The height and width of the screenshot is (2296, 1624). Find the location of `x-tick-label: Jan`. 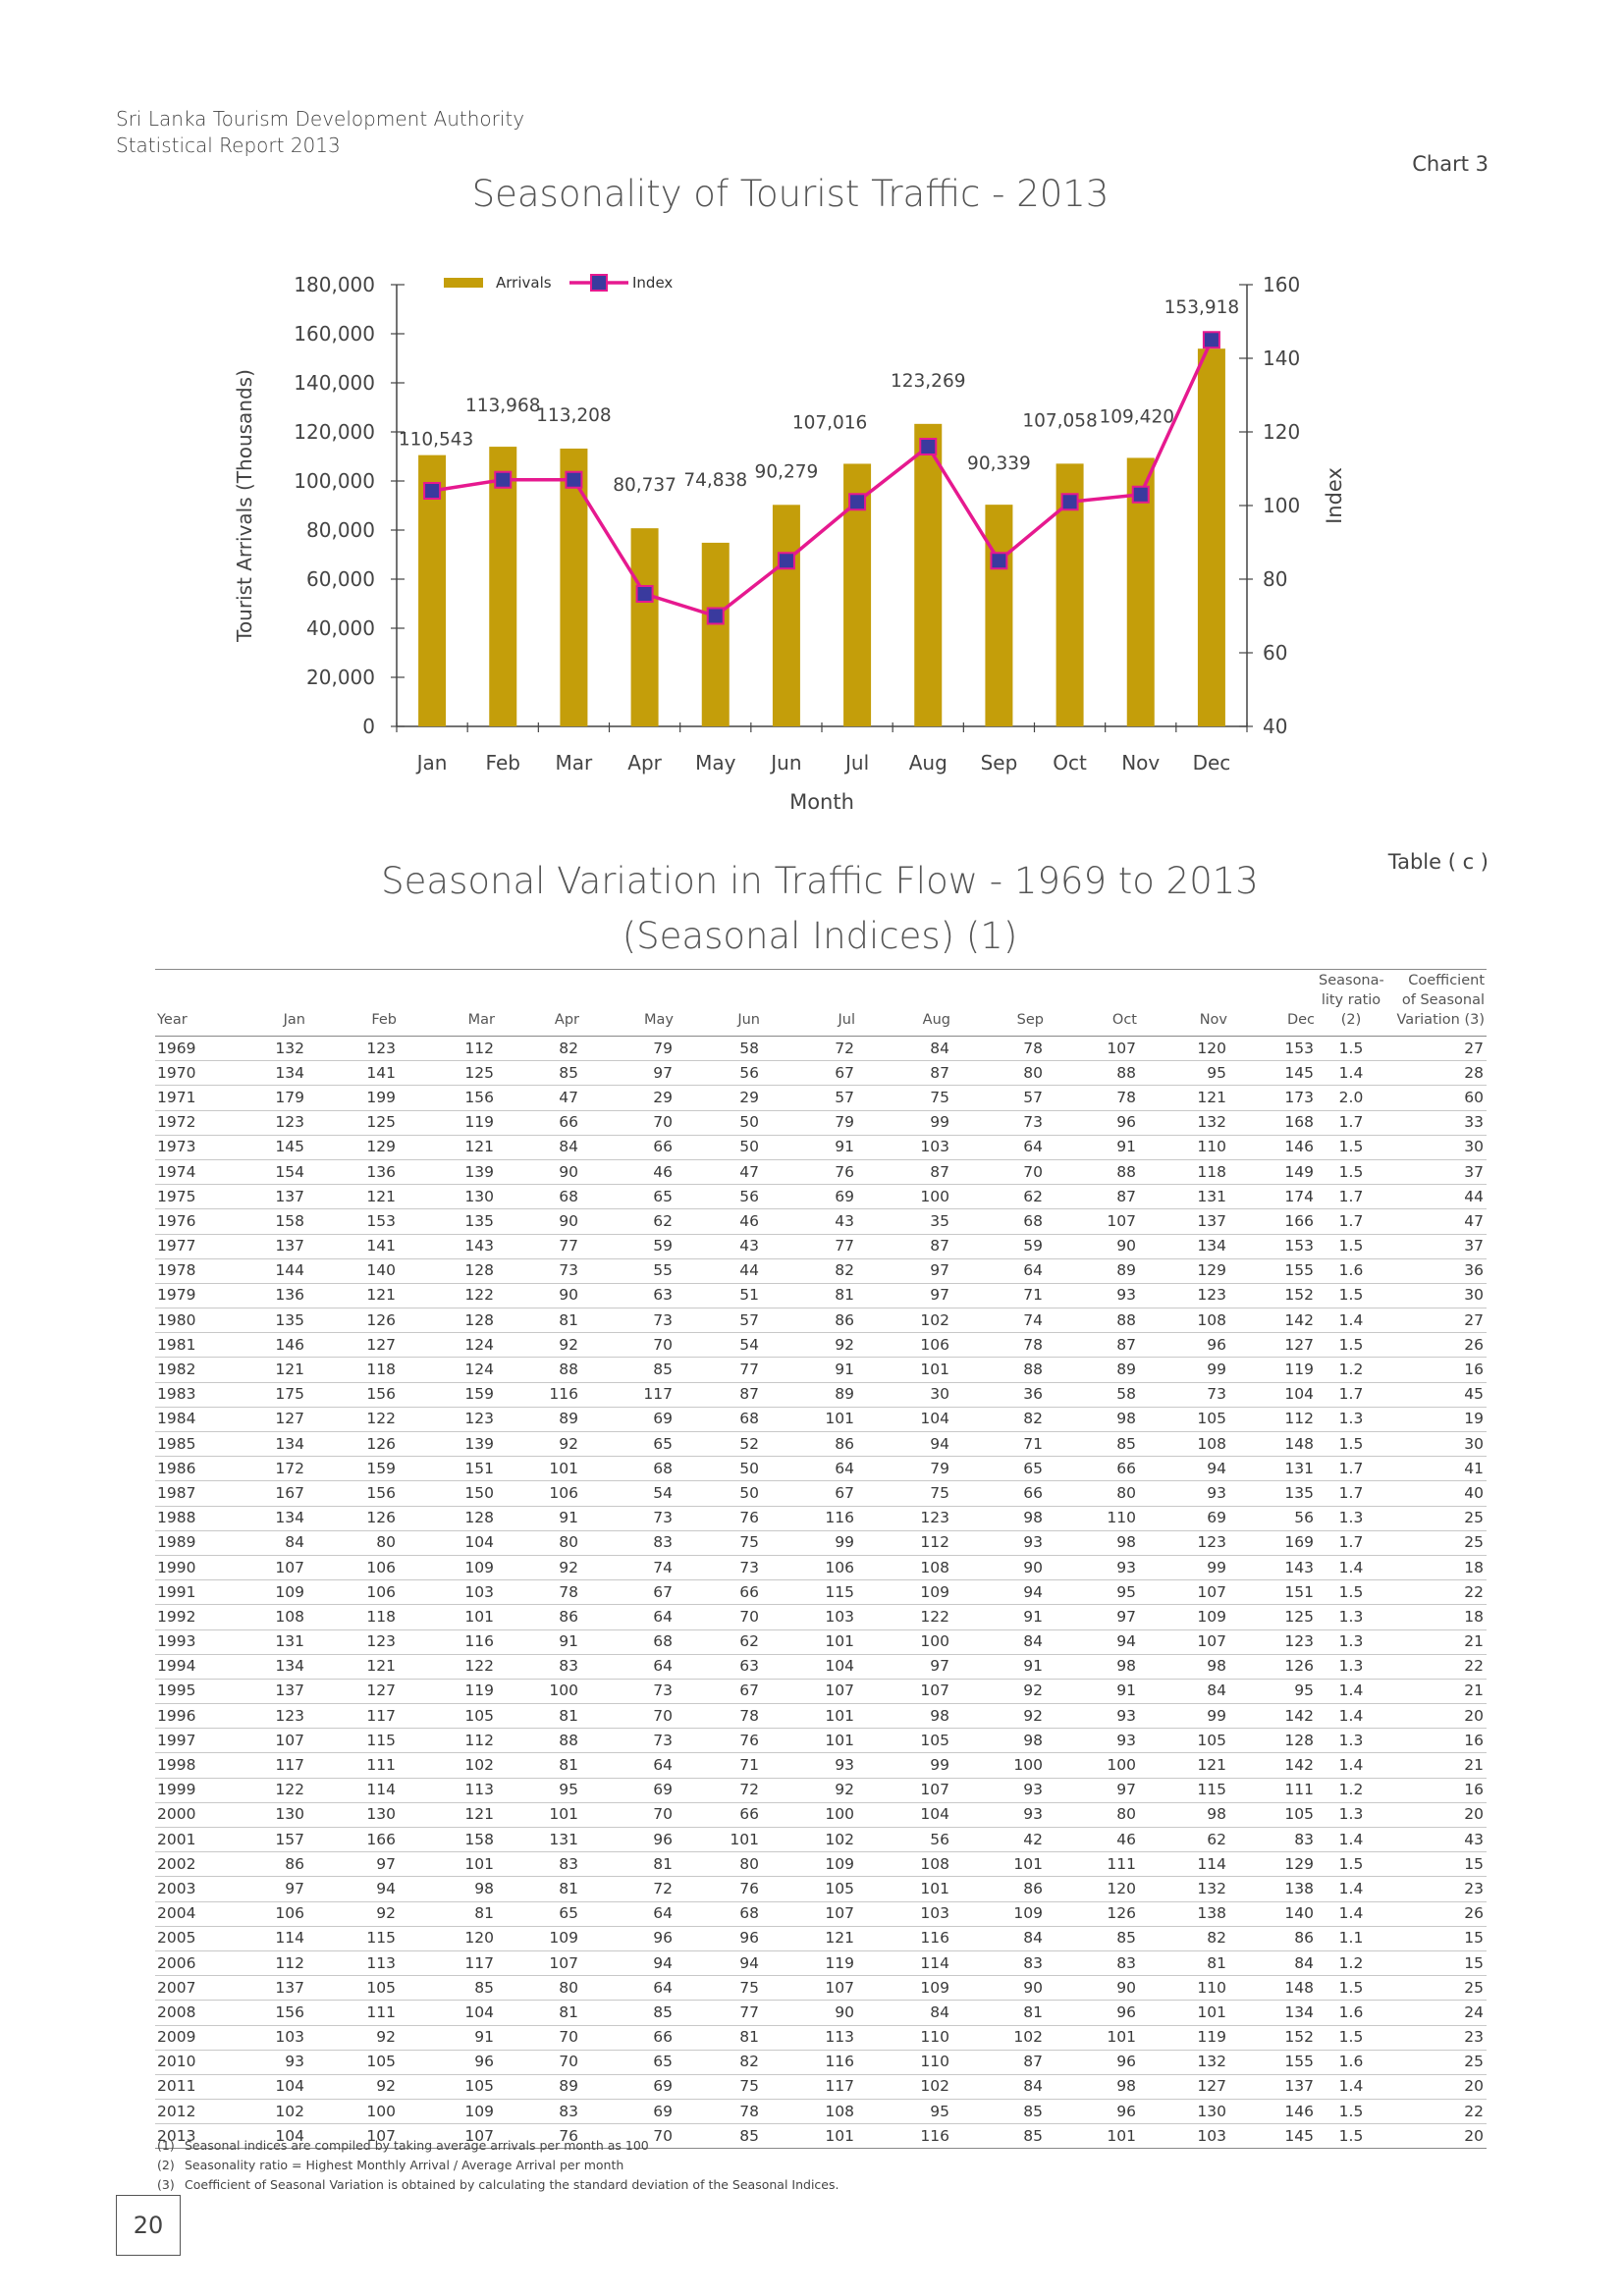

x-tick-label: Jan is located at coordinates (431, 762).